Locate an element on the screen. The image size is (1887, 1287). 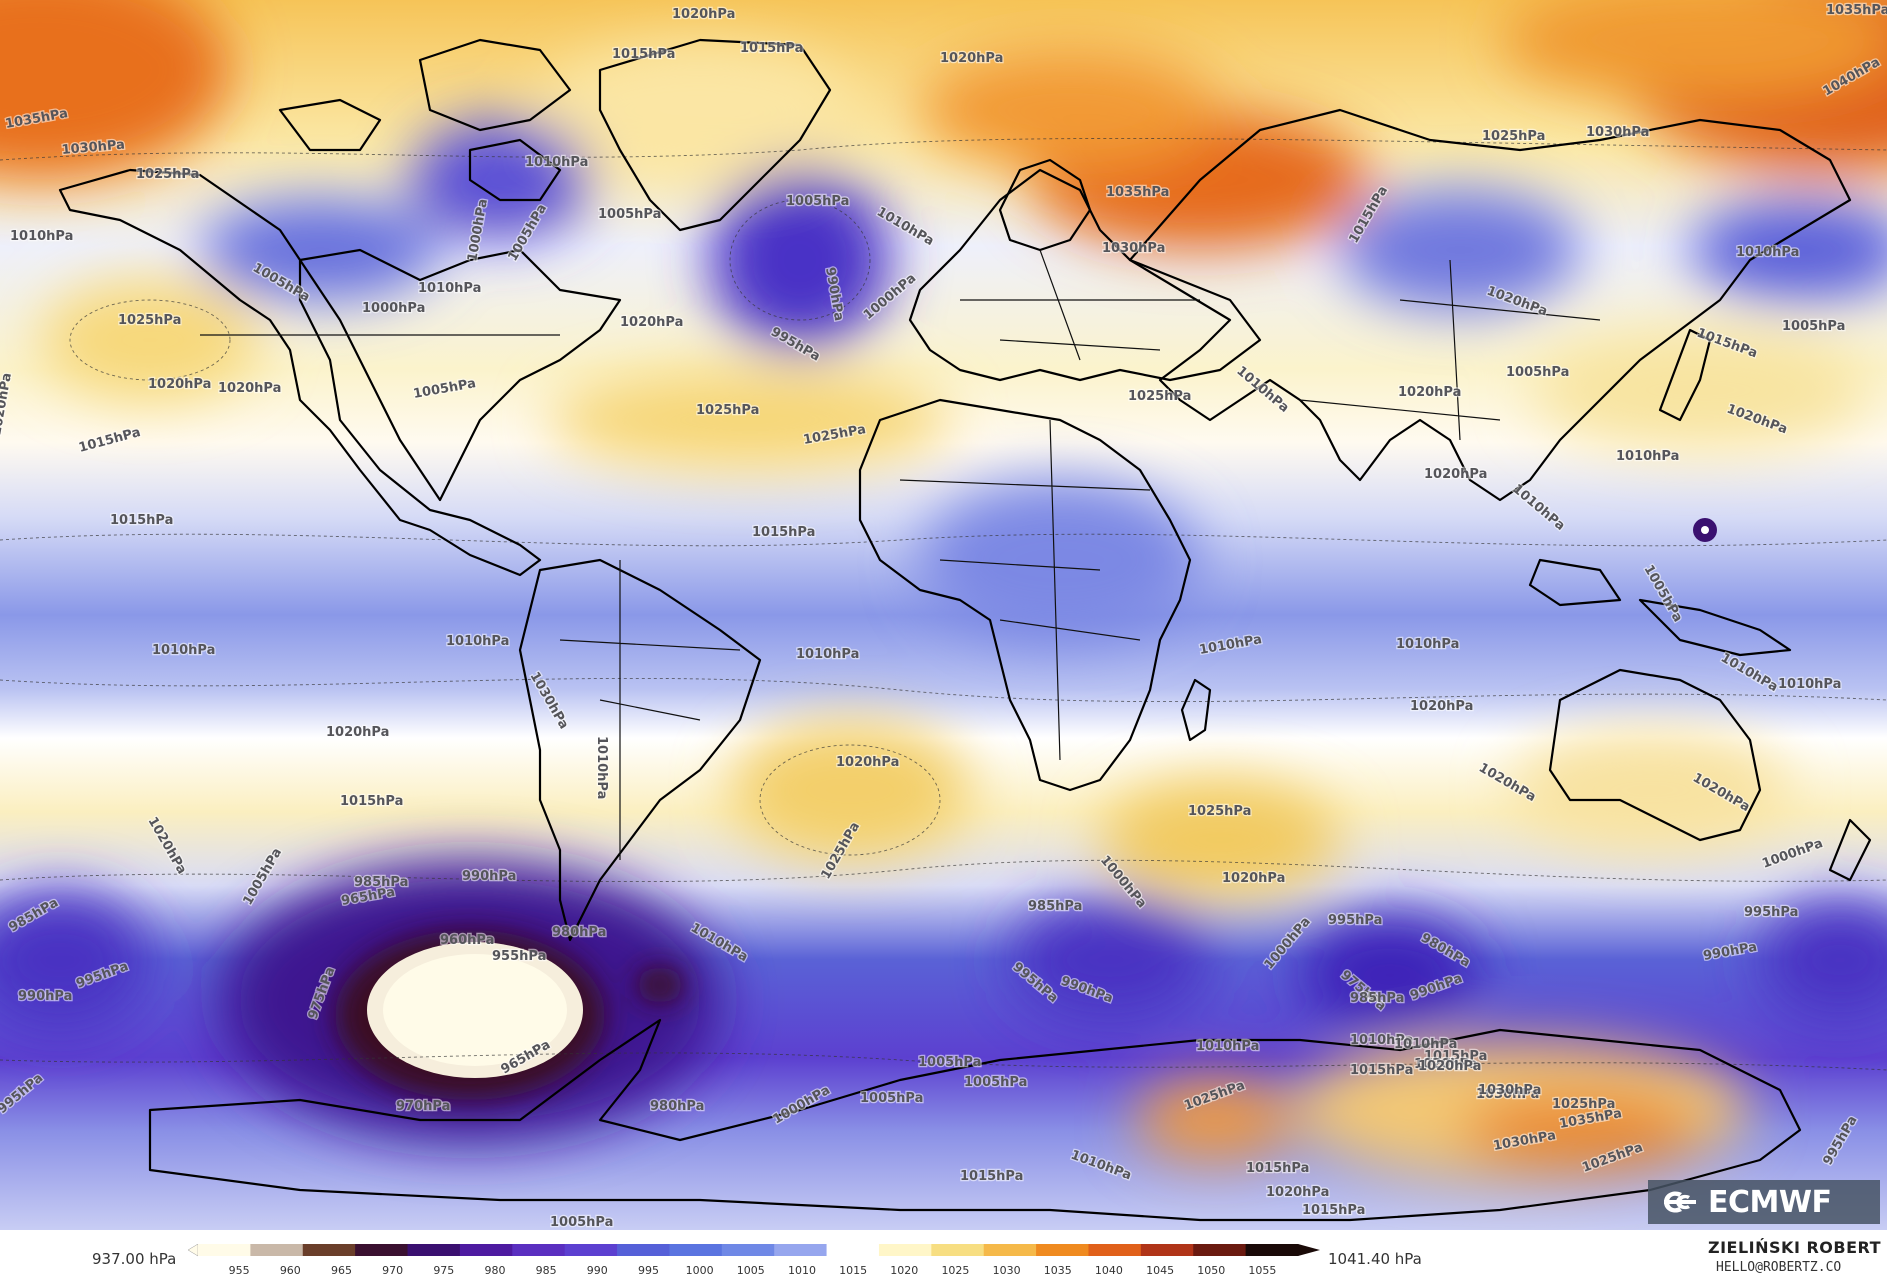
north-america-outline is located at coordinates (340, 372).